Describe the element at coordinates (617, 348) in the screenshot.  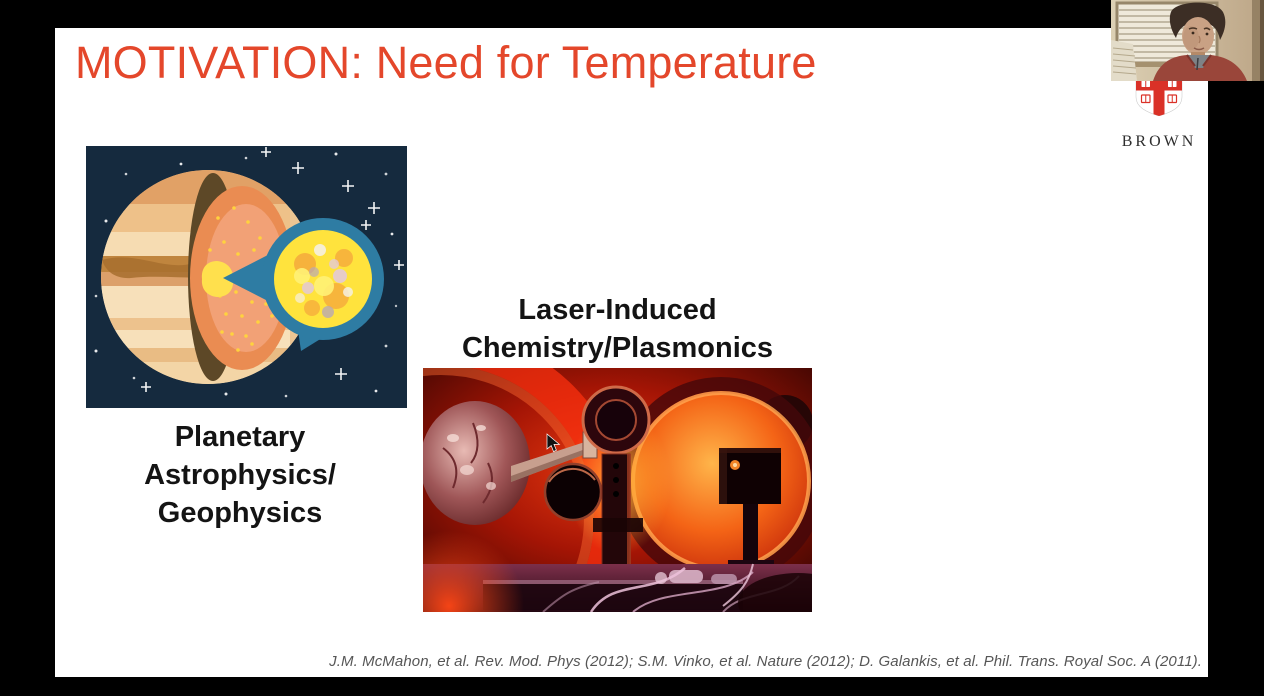
I see `laser-caption-line: Chemistry/Plasmonics` at that location.